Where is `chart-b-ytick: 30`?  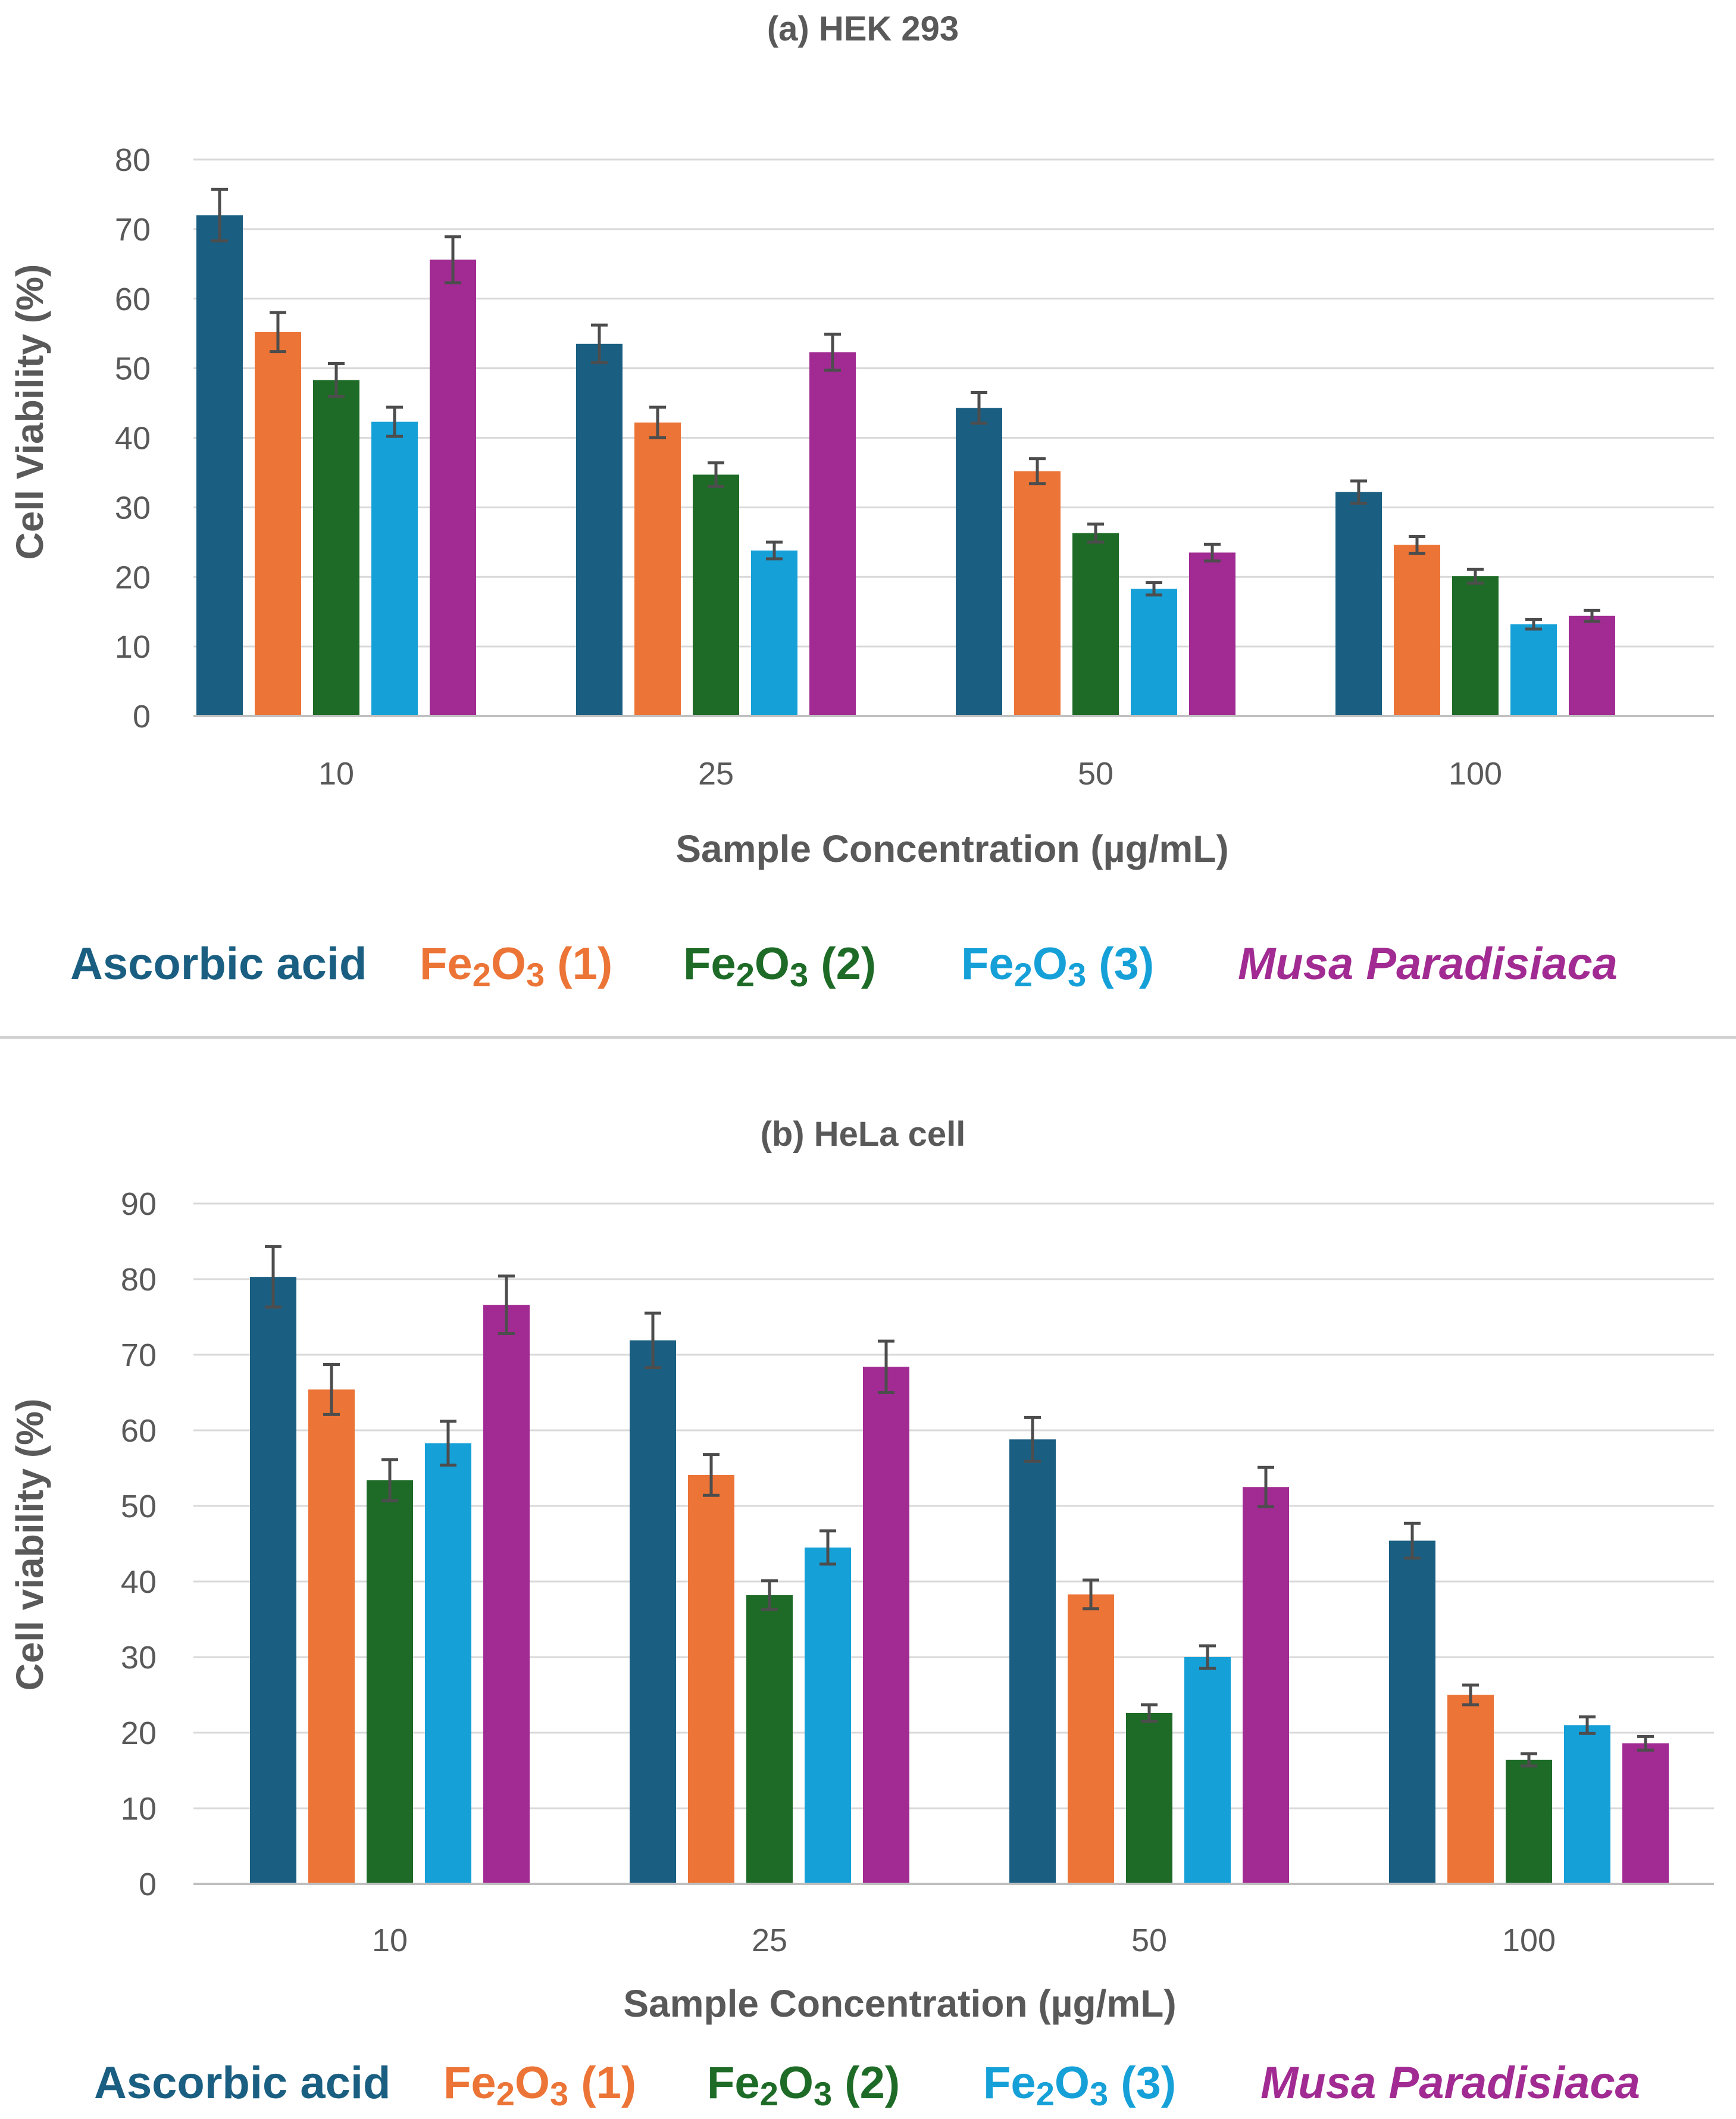 chart-b-ytick: 30 is located at coordinates (139, 1658).